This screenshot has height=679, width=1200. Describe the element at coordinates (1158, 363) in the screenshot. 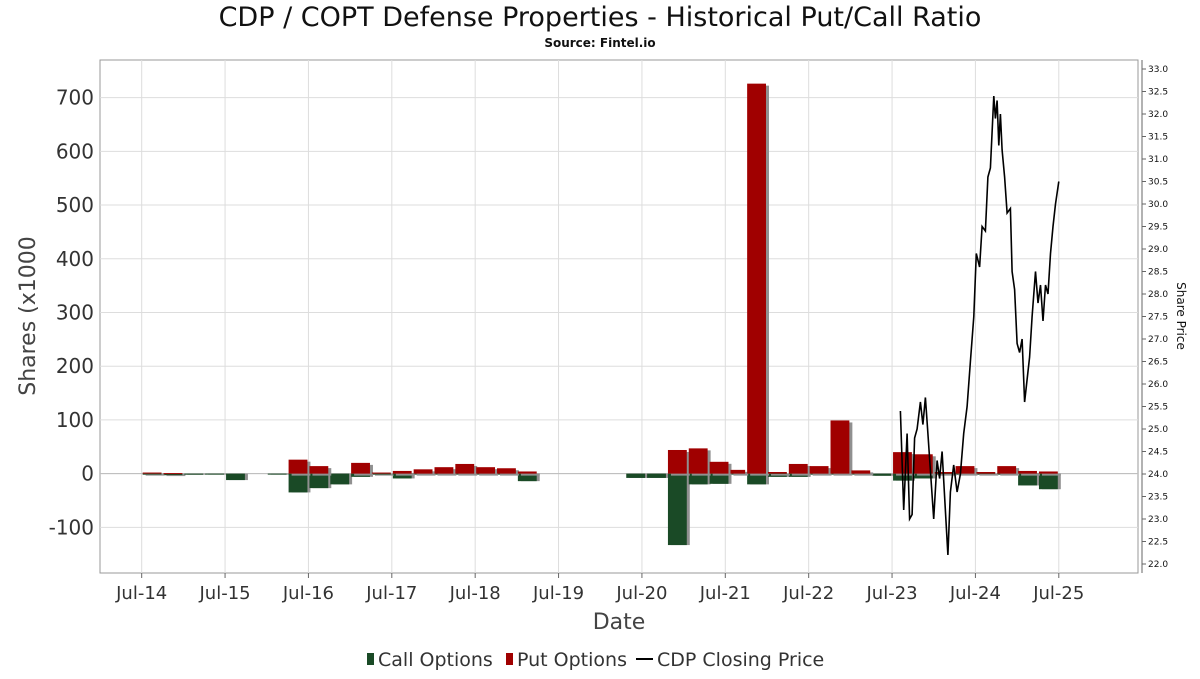

I see `y2-tick-label: 26.5` at that location.